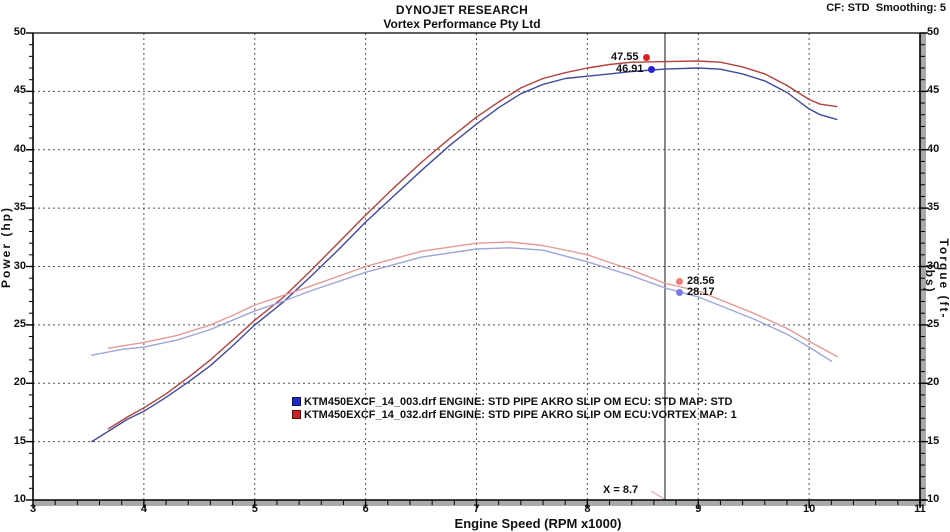 This screenshot has width=950, height=532. What do you see at coordinates (679, 281) in the screenshot?
I see `marker-dot-pink-icon` at bounding box center [679, 281].